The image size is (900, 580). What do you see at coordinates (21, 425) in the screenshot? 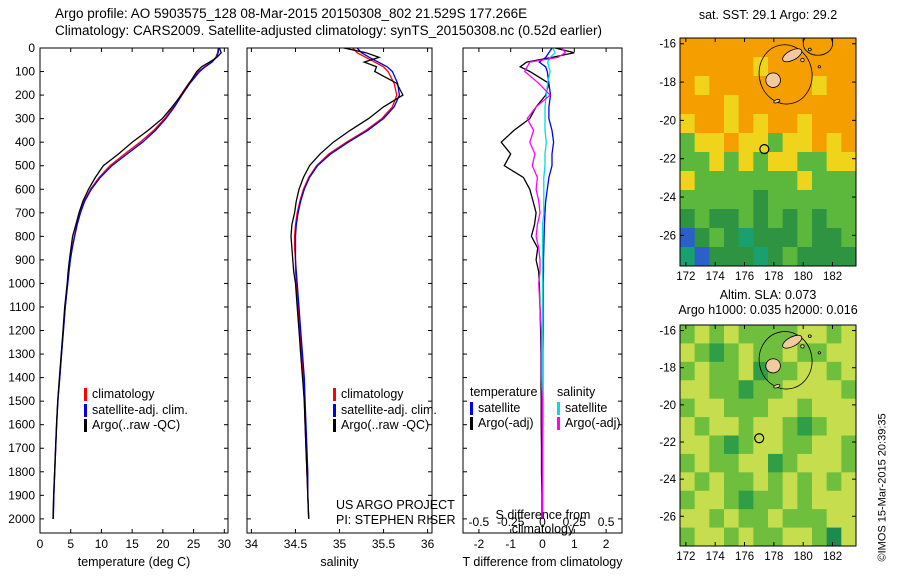
I see `svg-text: 1600` at bounding box center [21, 425].